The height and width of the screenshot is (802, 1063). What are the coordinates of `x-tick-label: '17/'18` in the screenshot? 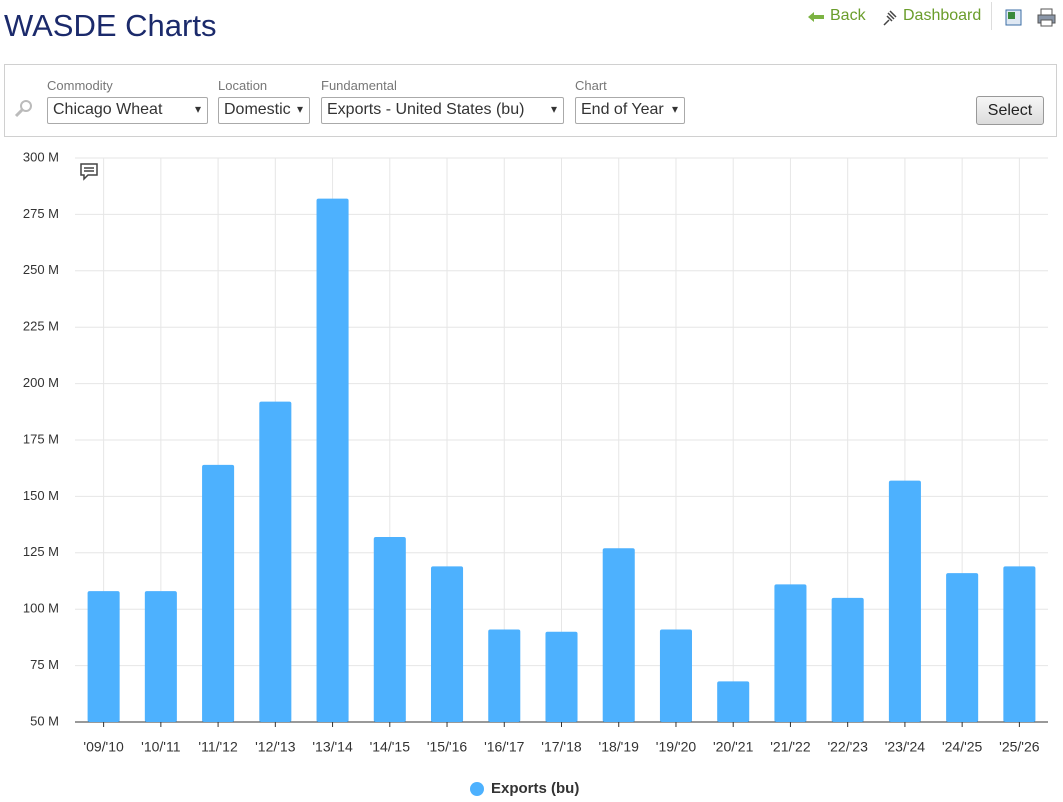 It's located at (561, 747).